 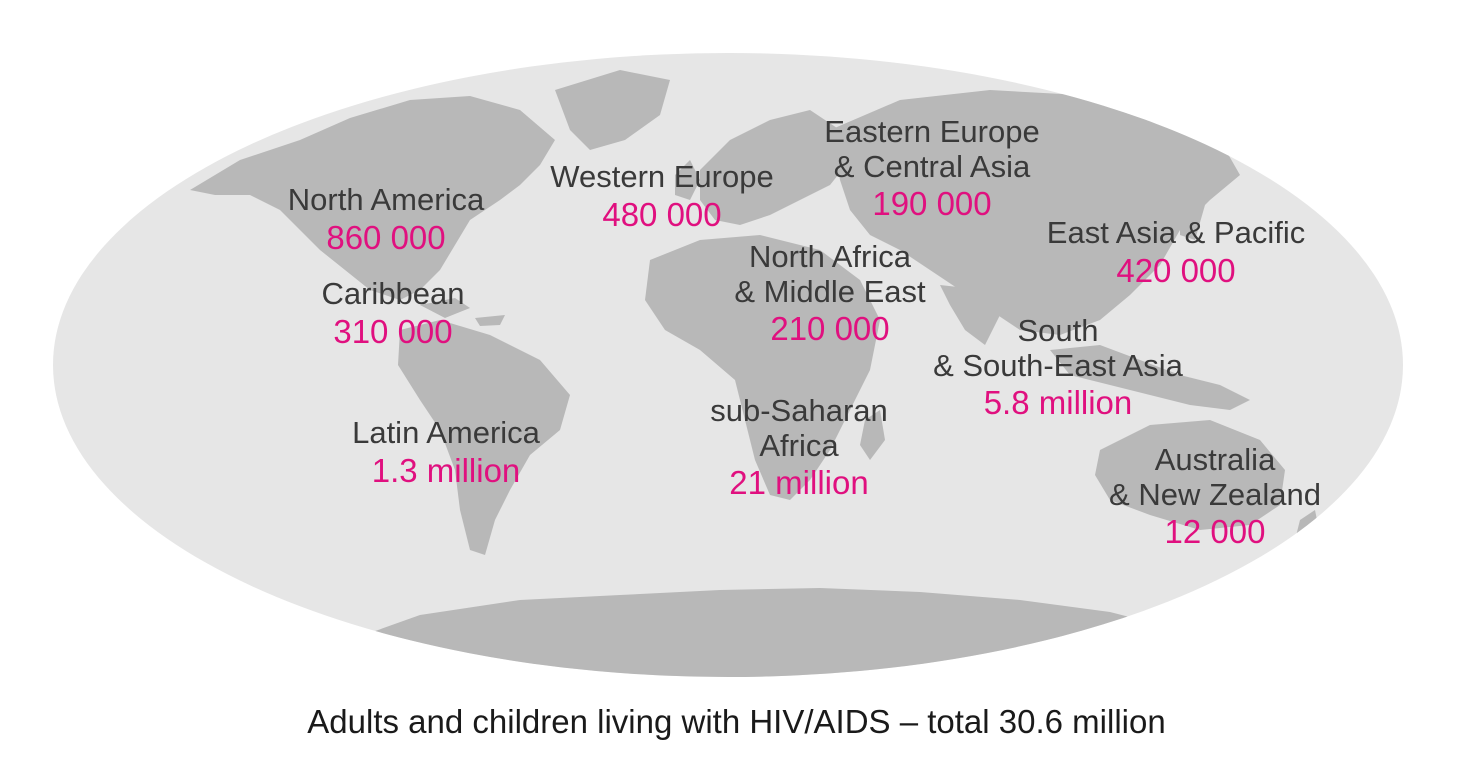 I want to click on region-value: 190 000, so click(x=932, y=204).